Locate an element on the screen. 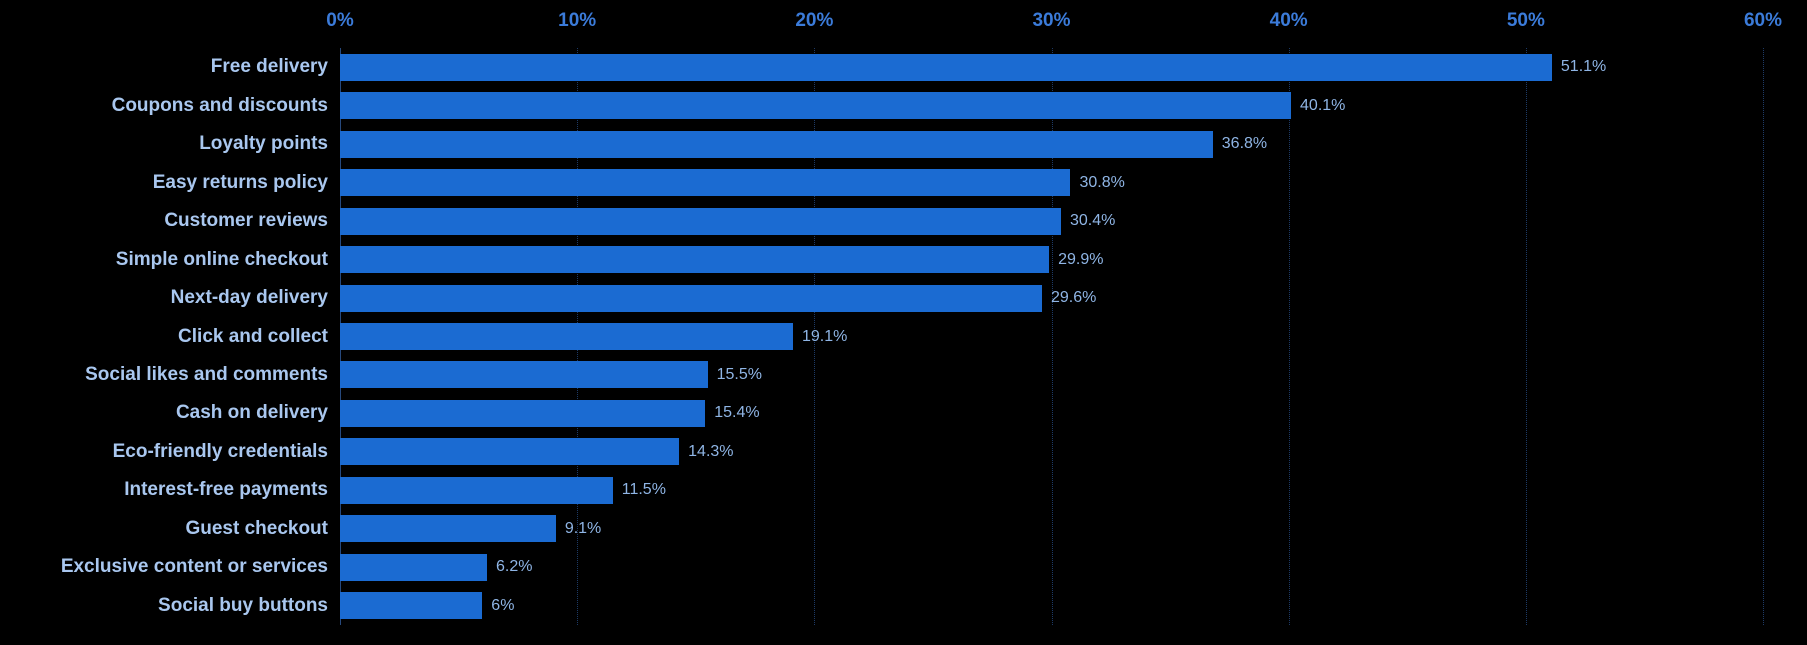 The width and height of the screenshot is (1807, 645). category-label: Simple online checkout is located at coordinates (221, 259).